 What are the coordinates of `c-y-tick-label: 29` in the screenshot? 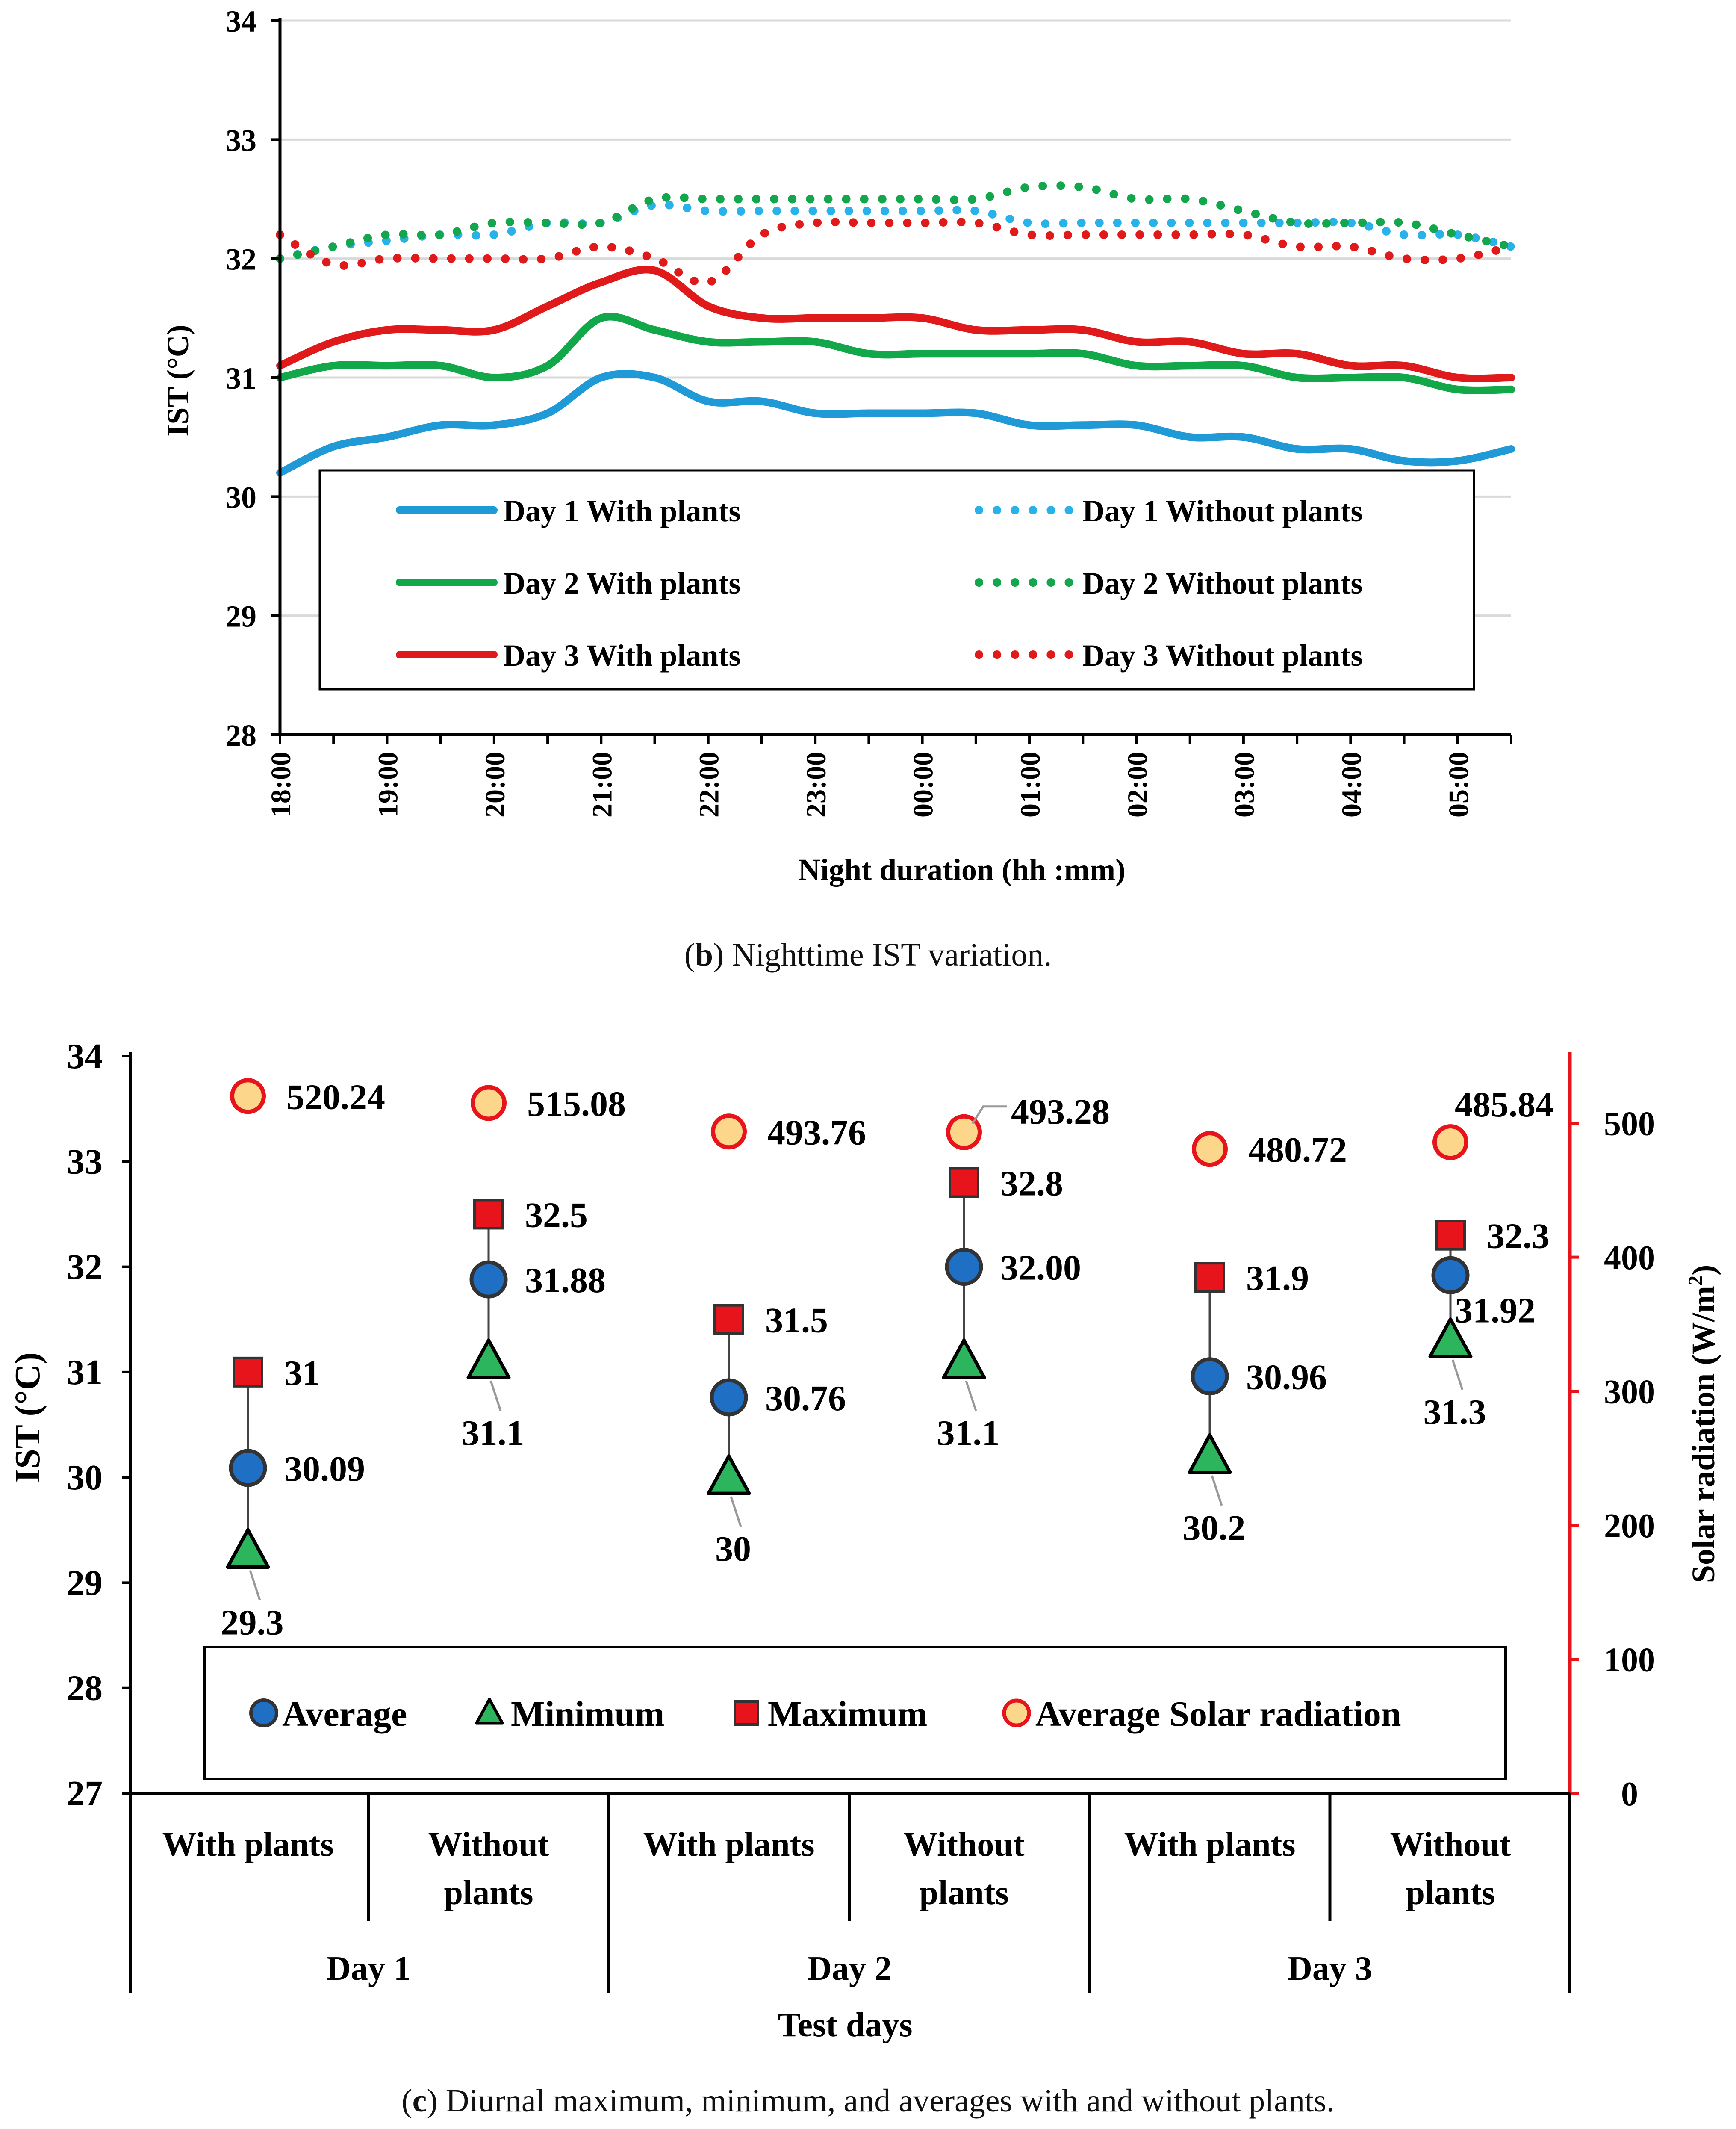 It's located at (85, 1583).